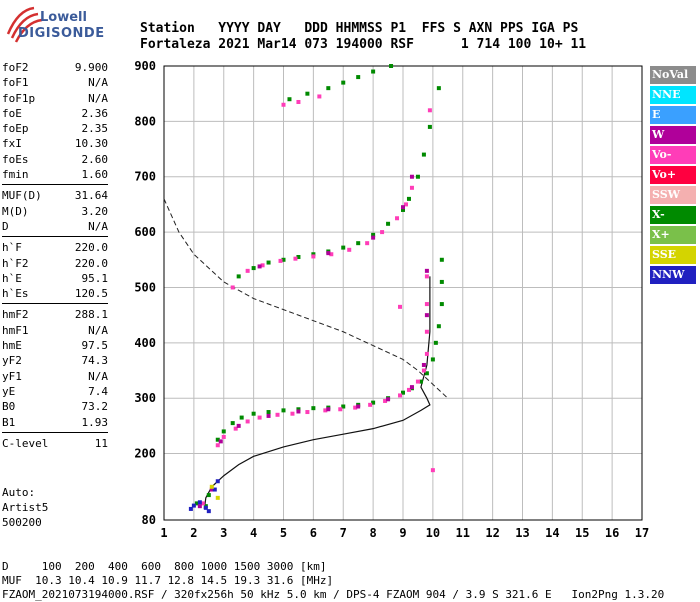 The width and height of the screenshot is (700, 602). I want to click on param-name: foE, so click(12, 113).